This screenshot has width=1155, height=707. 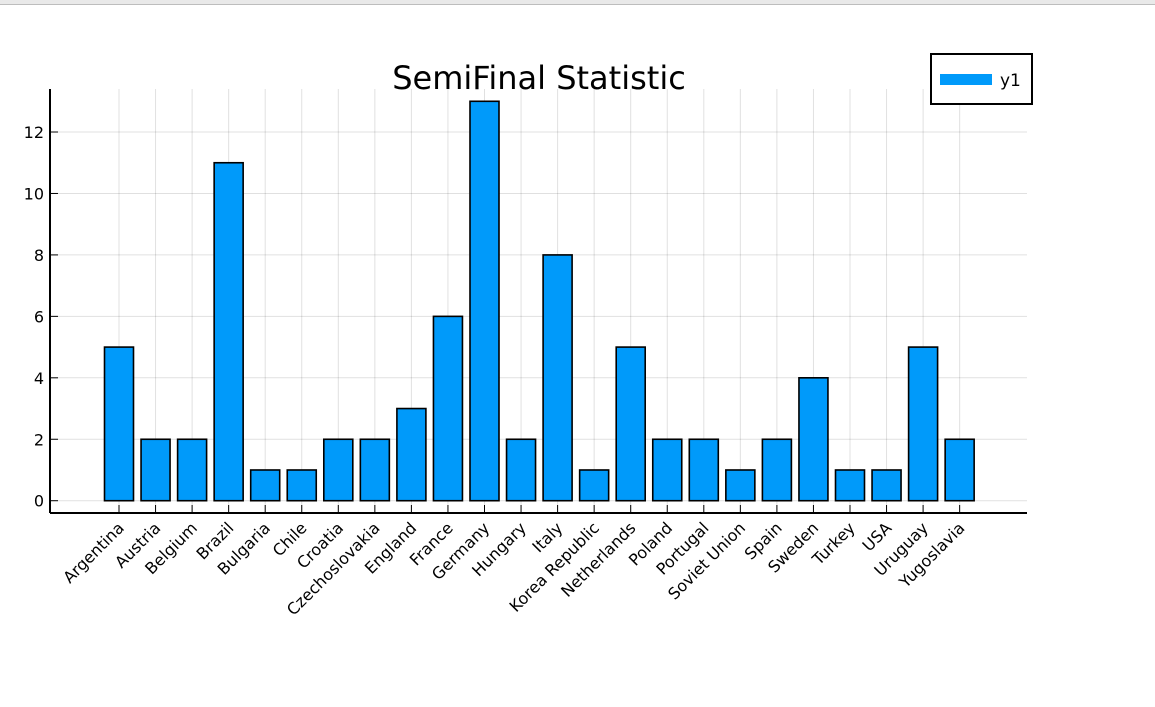 What do you see at coordinates (192, 470) in the screenshot?
I see `bar-belgium` at bounding box center [192, 470].